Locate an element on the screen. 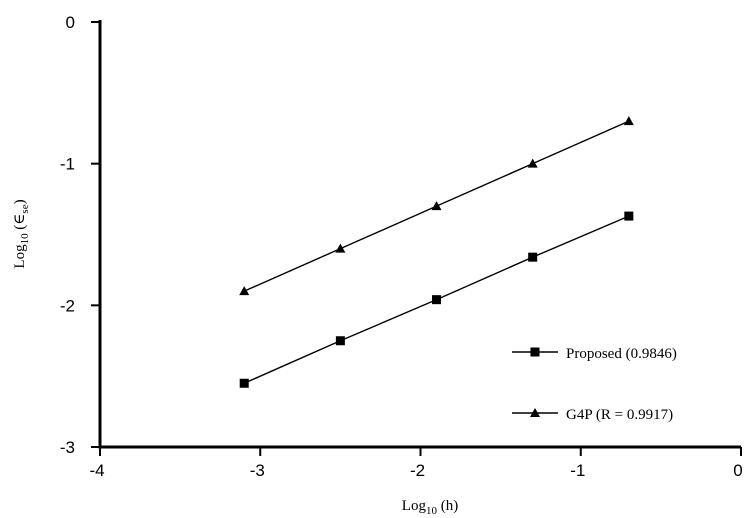  y-tick-label: -3 is located at coordinates (67, 447).